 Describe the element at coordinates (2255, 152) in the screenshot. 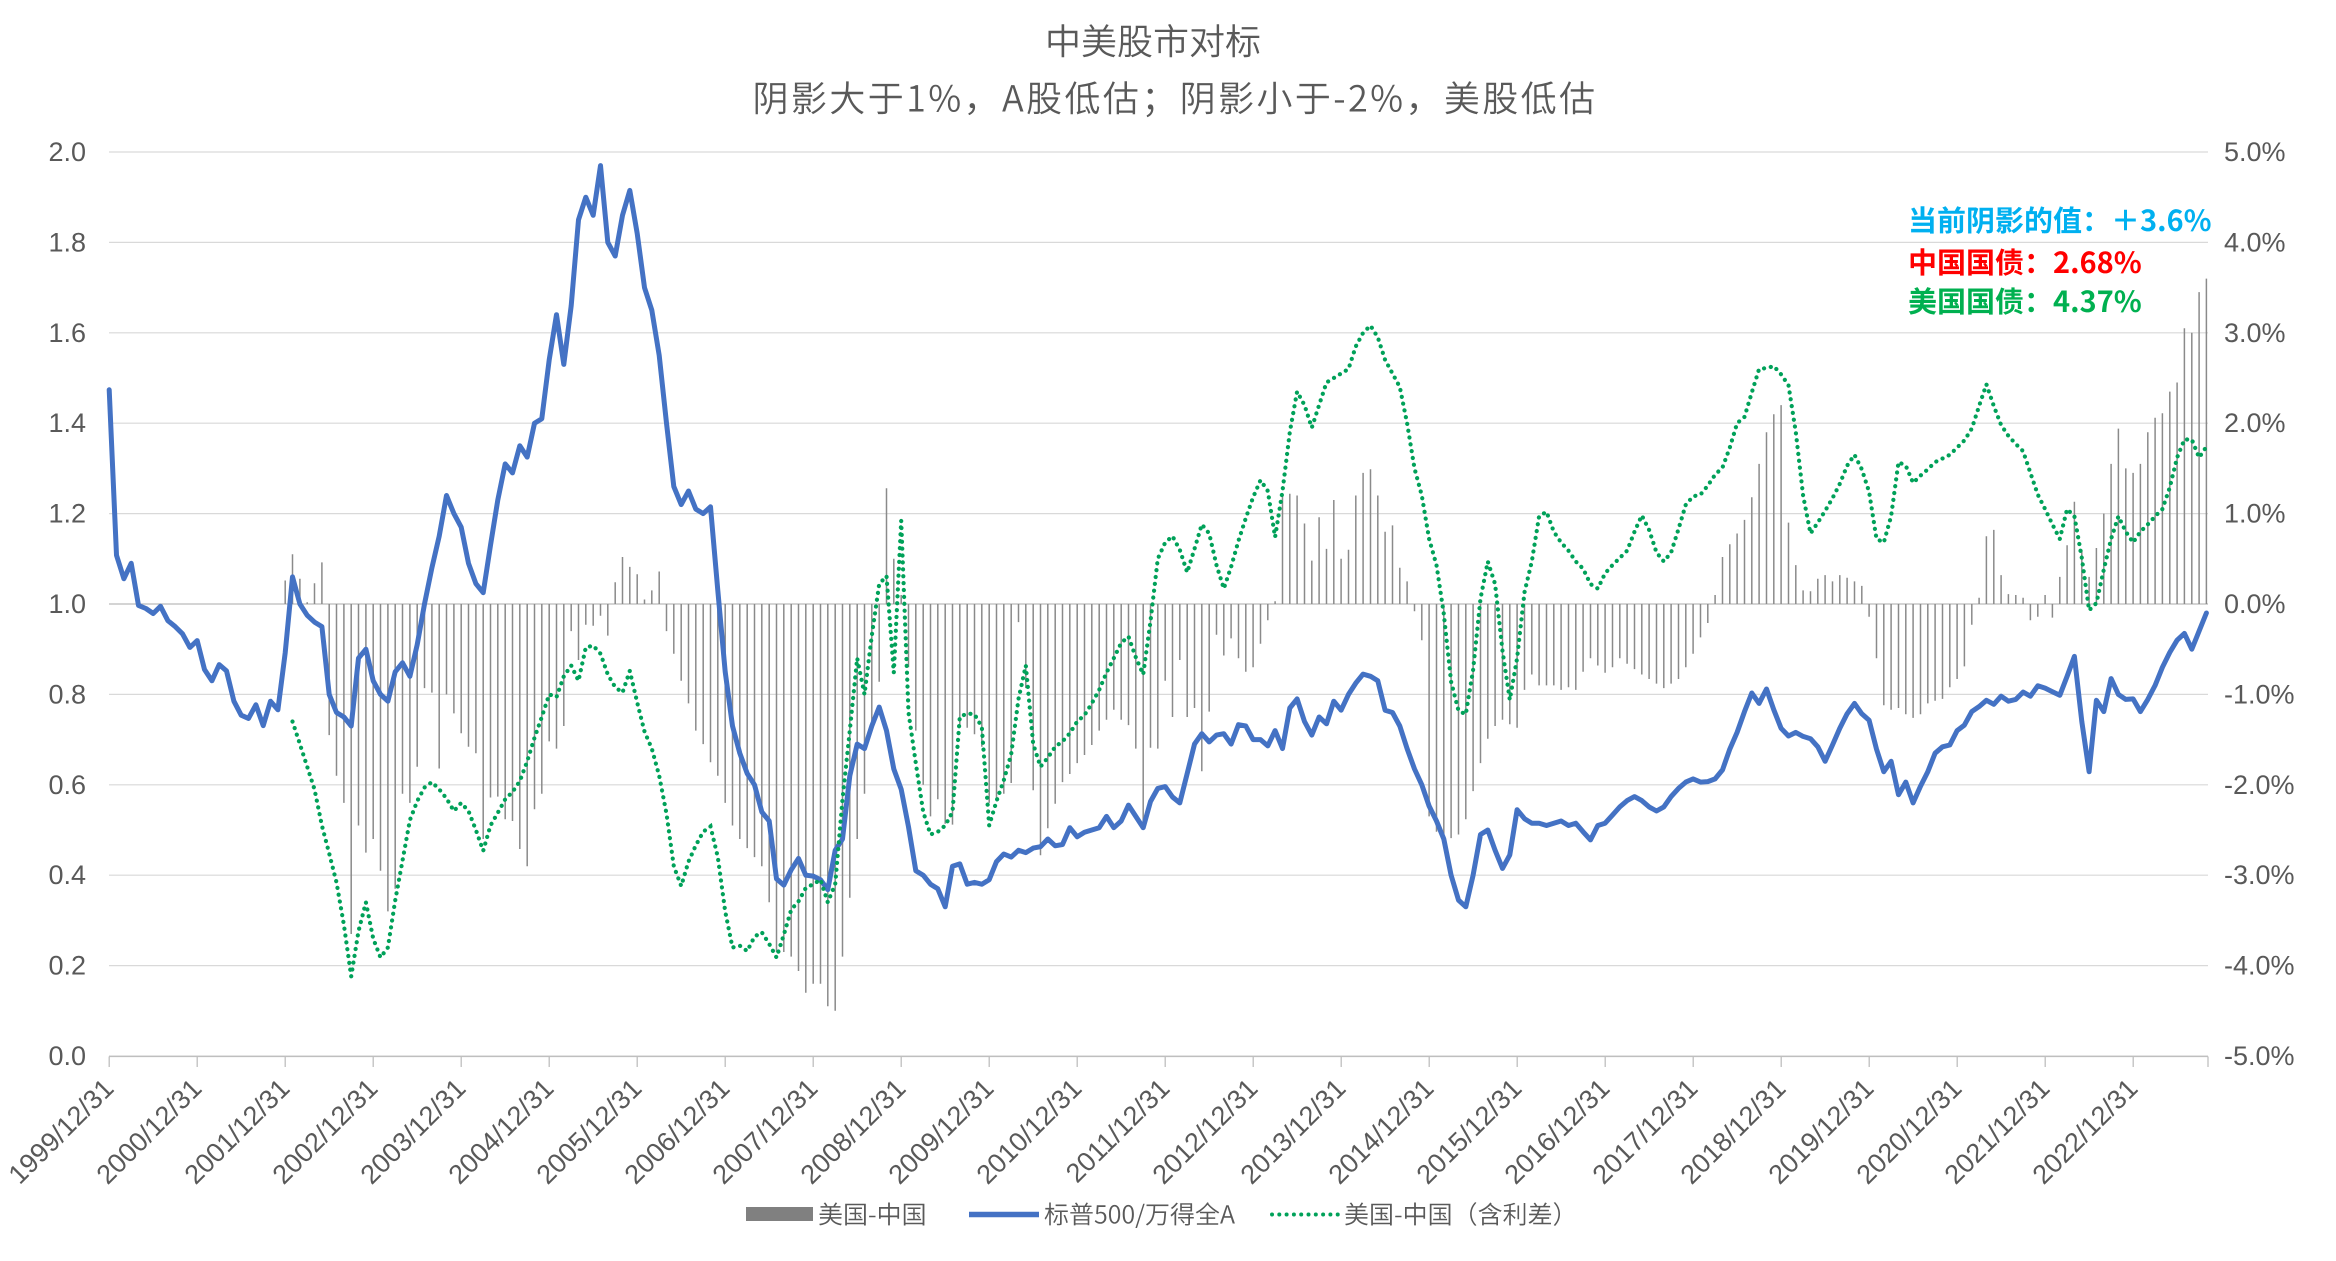

I see `svg-text: 5.0%` at that location.